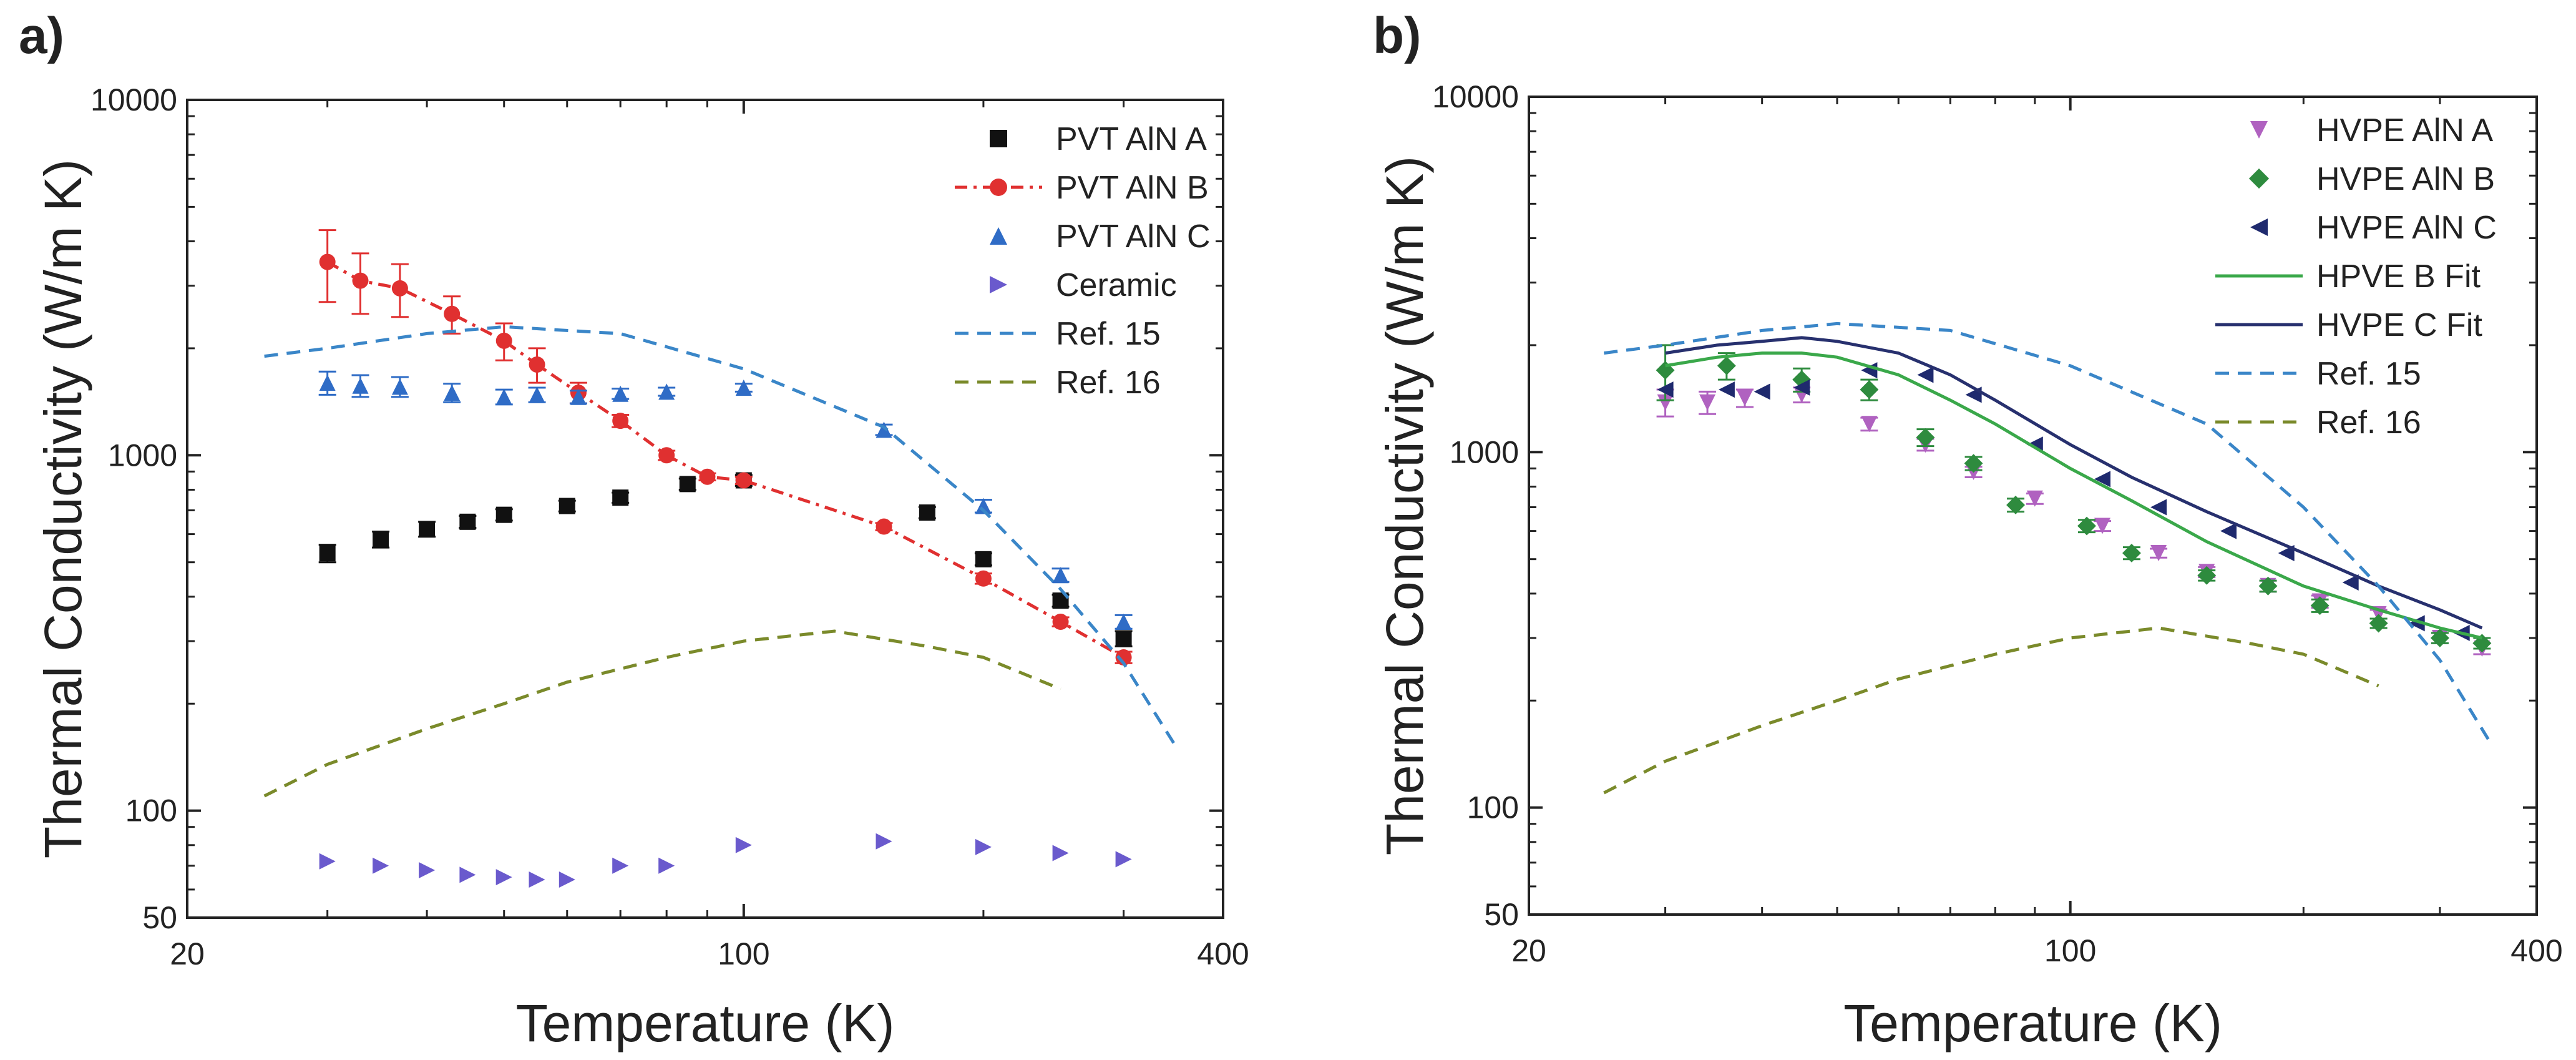 The height and width of the screenshot is (1060, 2576). What do you see at coordinates (2405, 130) in the screenshot?
I see `legend-label: HVPE AlN A` at bounding box center [2405, 130].